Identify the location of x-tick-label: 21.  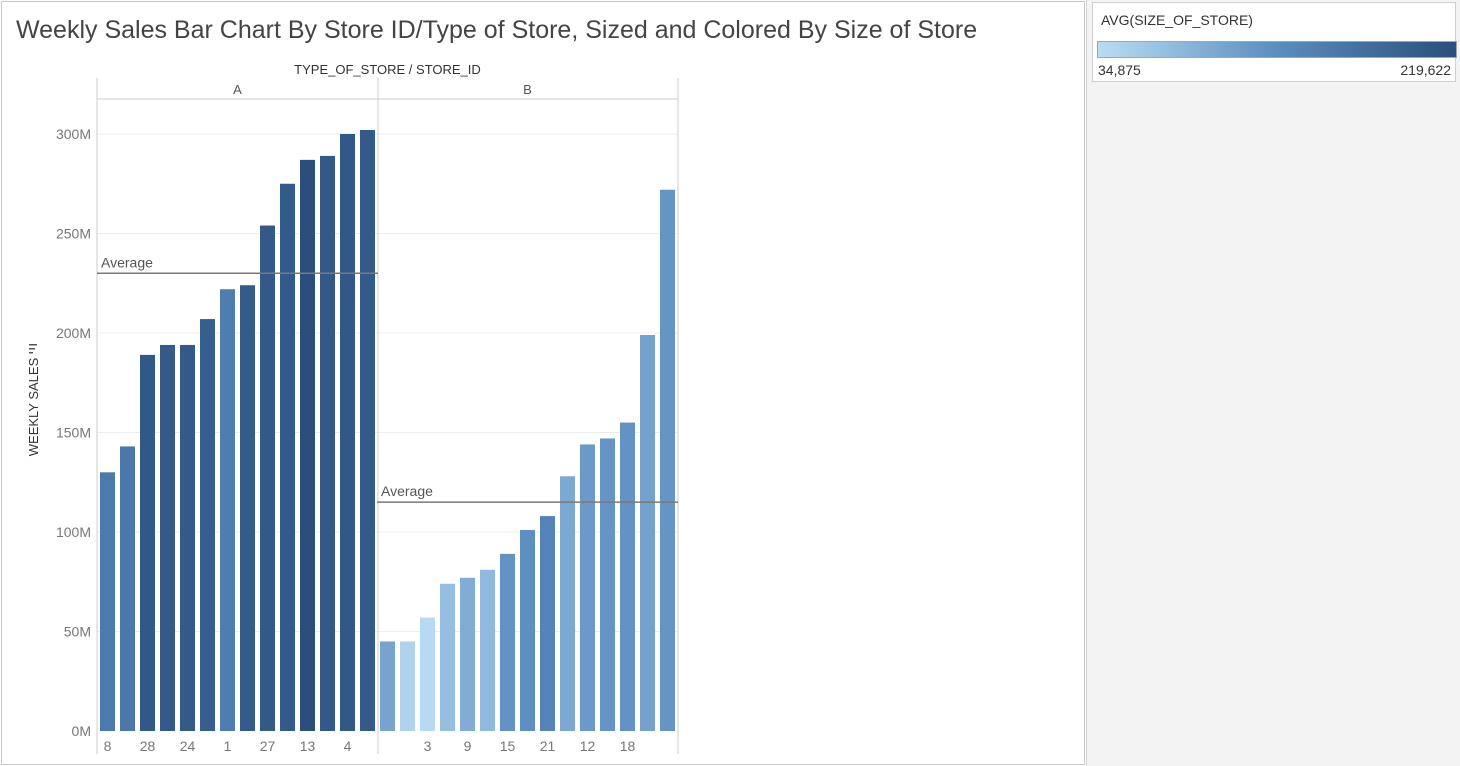
(548, 746).